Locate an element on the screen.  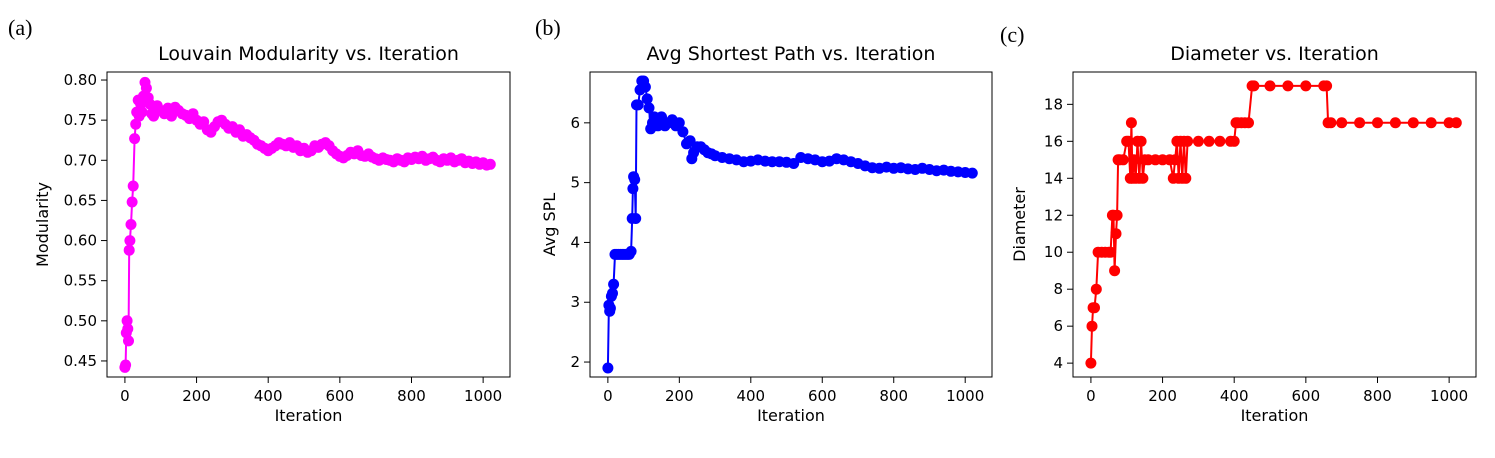
y-tick-label: 0.60 is located at coordinates (80, 241).